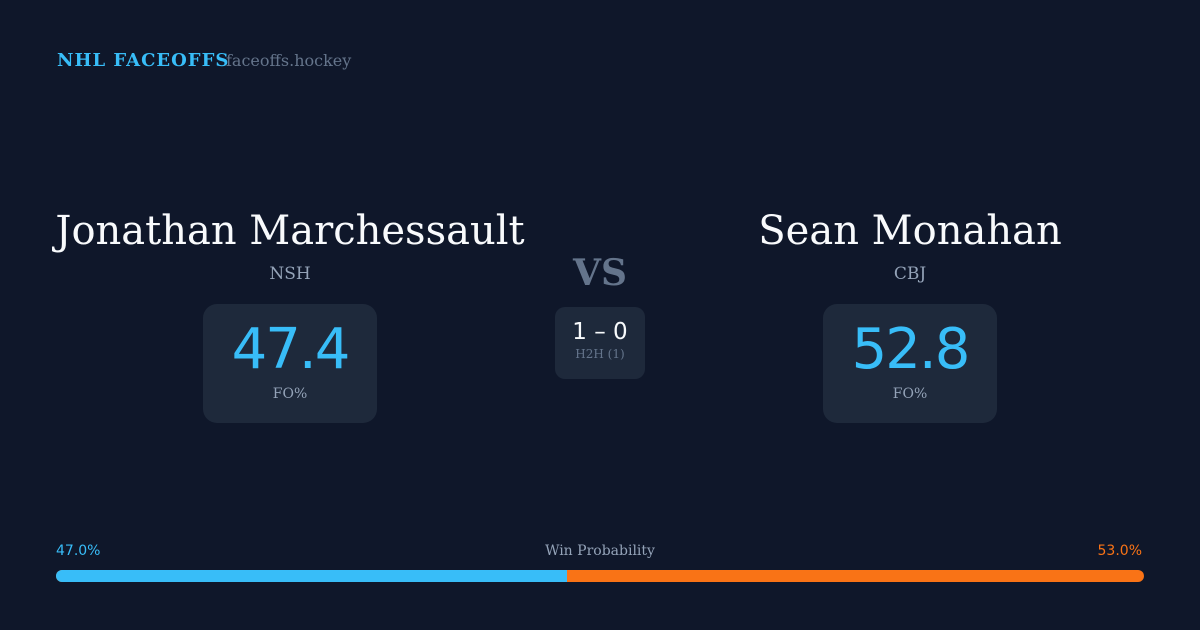 This screenshot has width=1200, height=630. What do you see at coordinates (600, 332) in the screenshot?
I see `h2h-score: 1 – 0` at bounding box center [600, 332].